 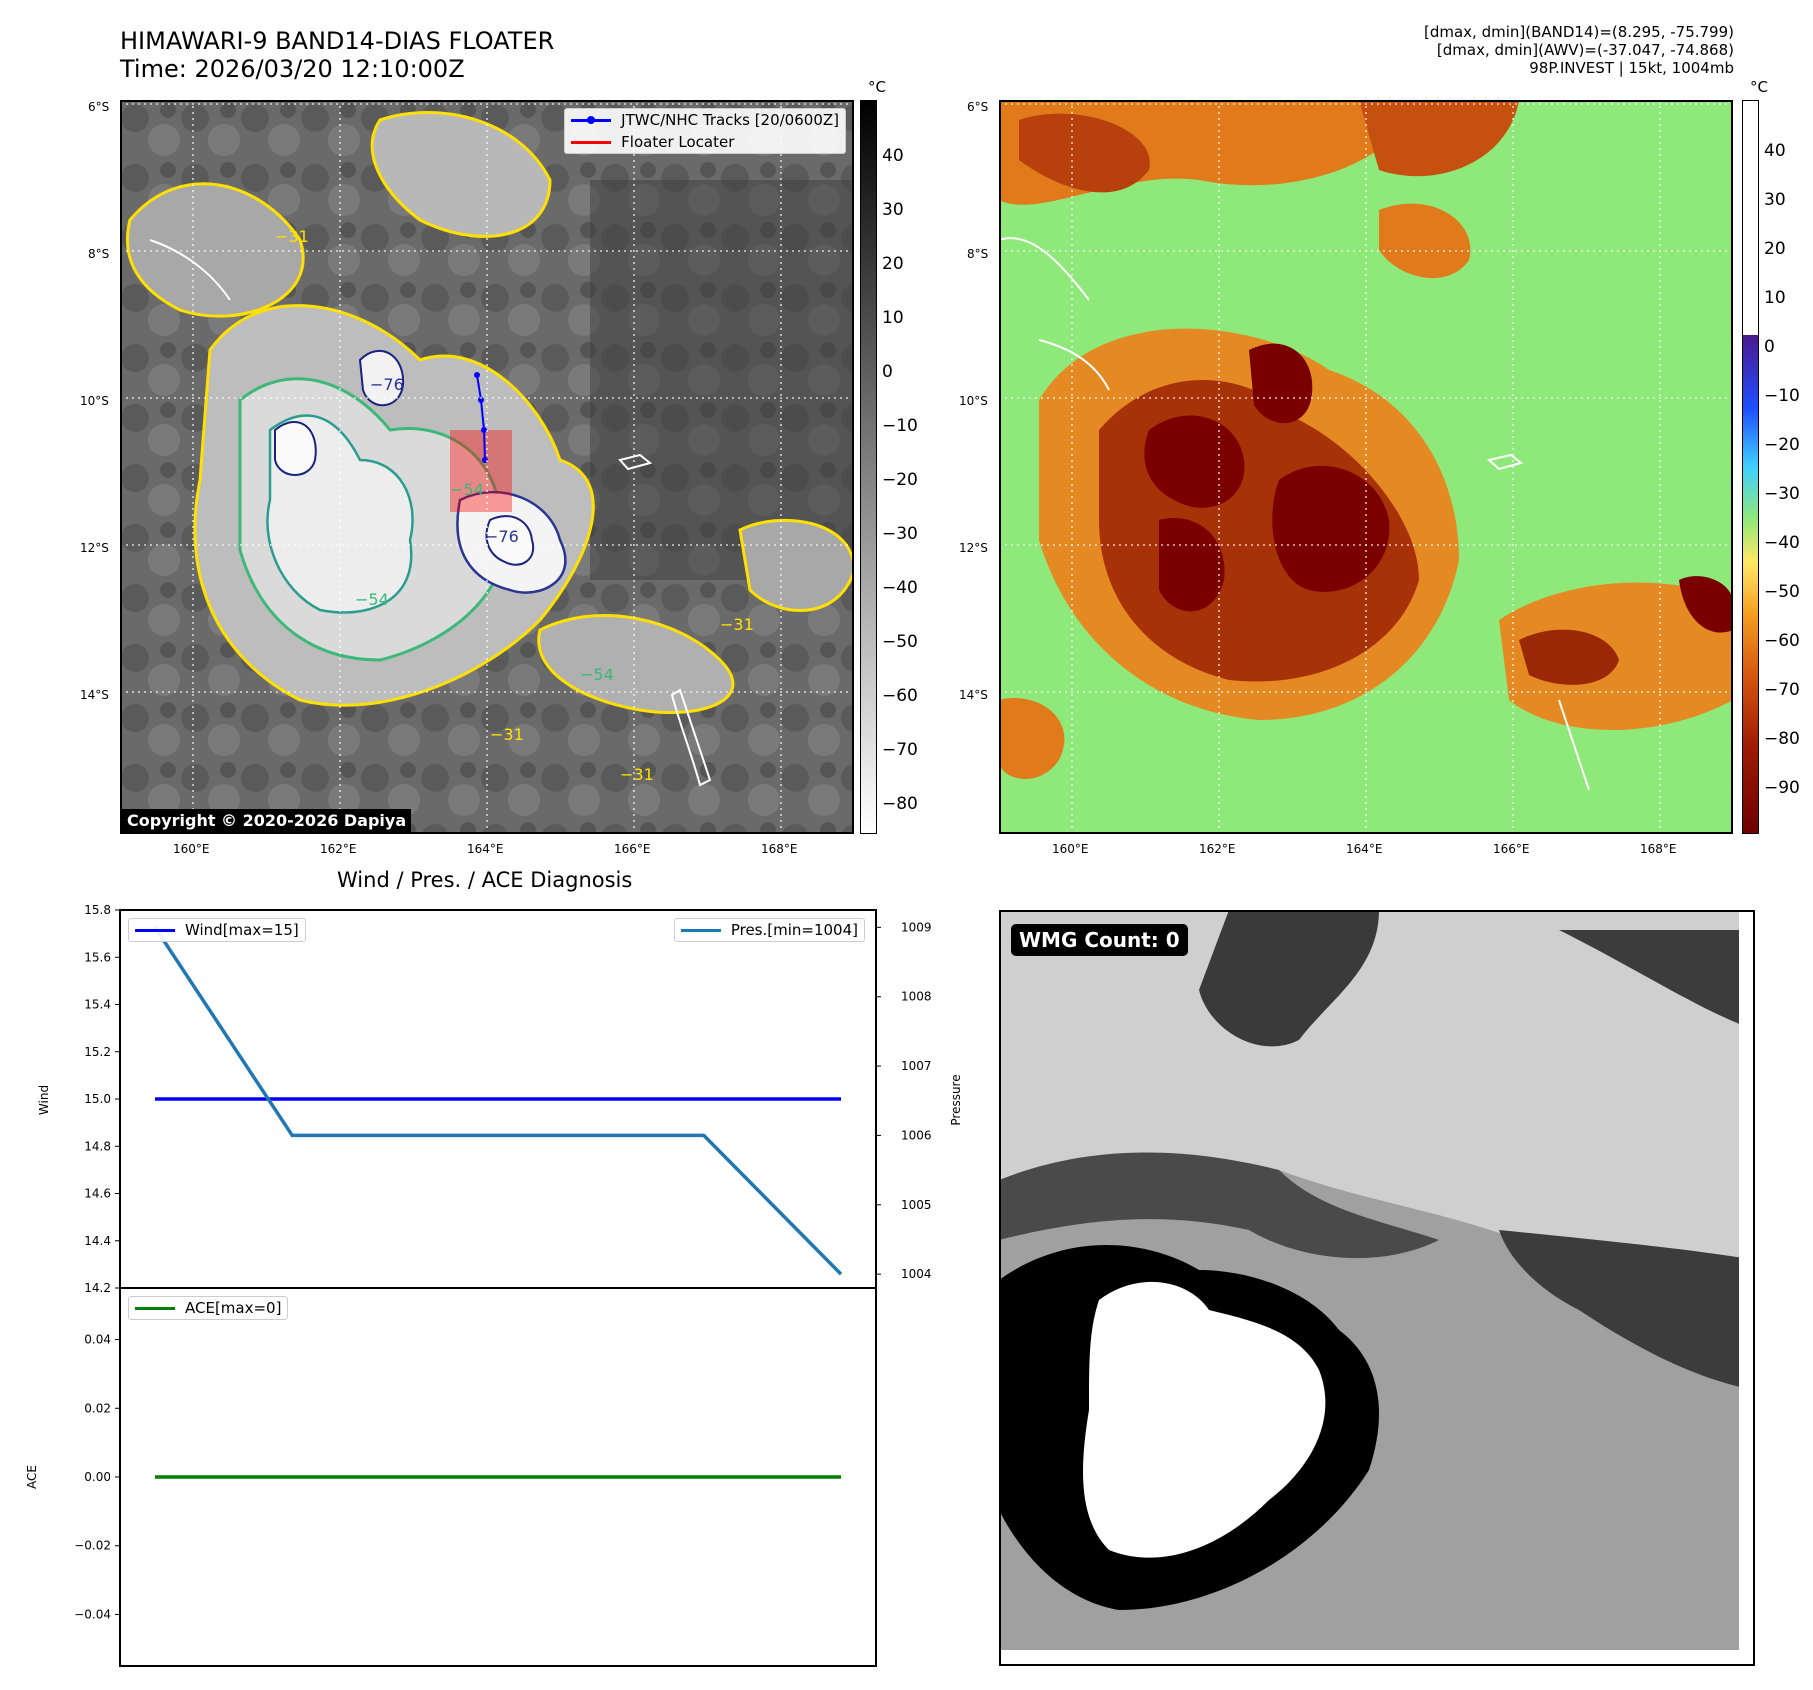 What do you see at coordinates (94, 695) in the screenshot?
I see `ir-lat-tick: 14°S` at bounding box center [94, 695].